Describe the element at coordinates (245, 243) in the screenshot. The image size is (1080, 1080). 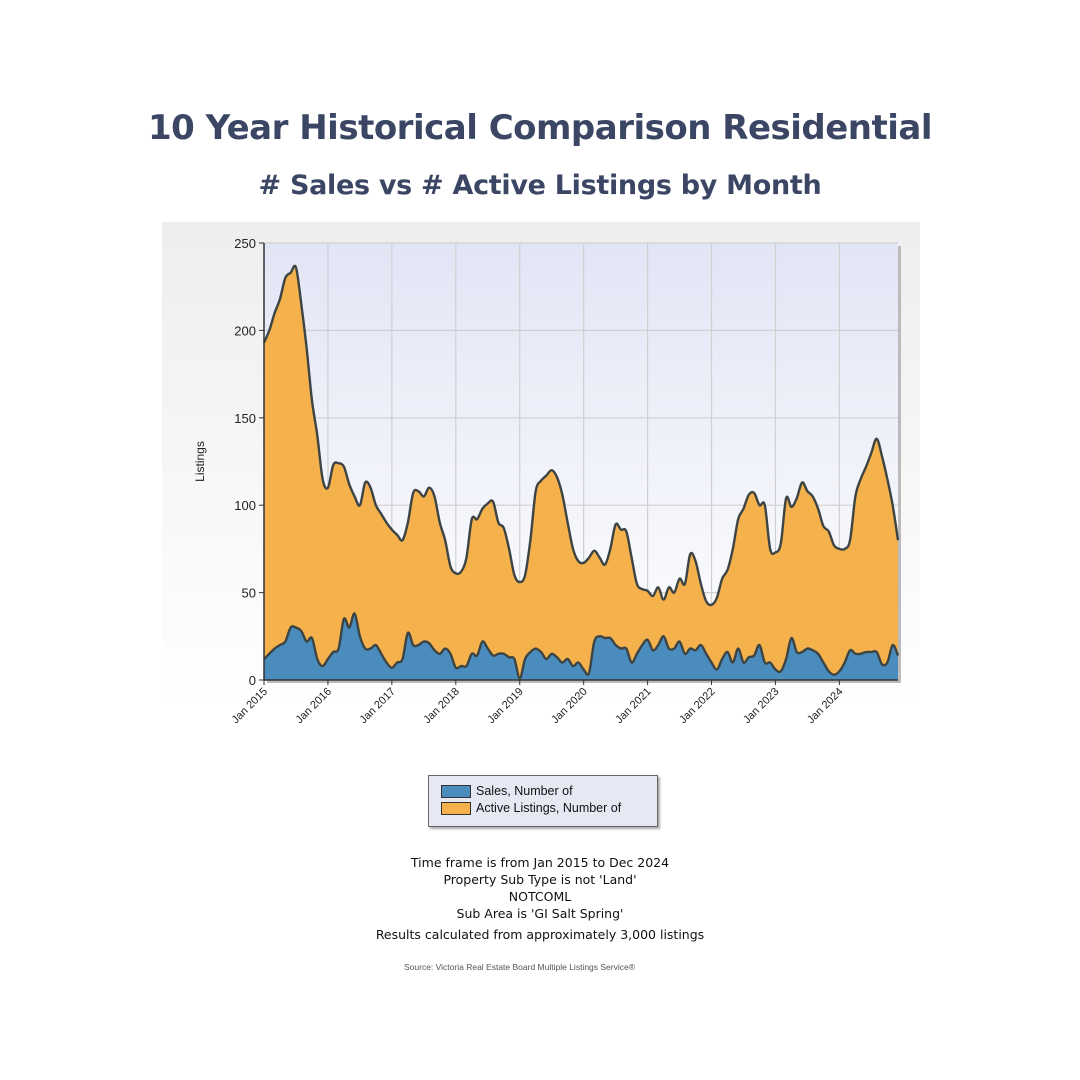
I see `y-tick-label: 250` at that location.